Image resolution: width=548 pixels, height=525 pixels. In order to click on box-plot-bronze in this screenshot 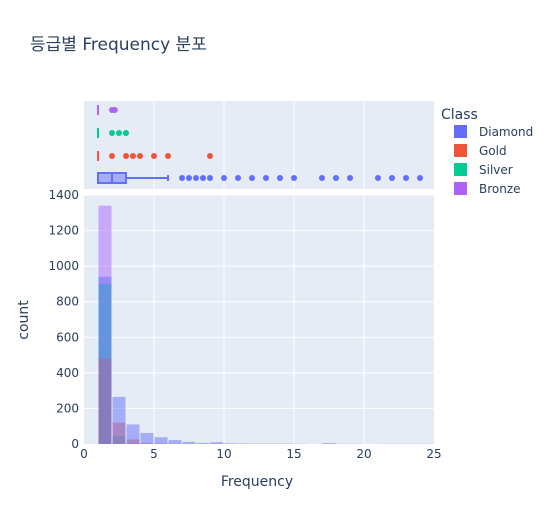, I will do `click(107, 110)`.